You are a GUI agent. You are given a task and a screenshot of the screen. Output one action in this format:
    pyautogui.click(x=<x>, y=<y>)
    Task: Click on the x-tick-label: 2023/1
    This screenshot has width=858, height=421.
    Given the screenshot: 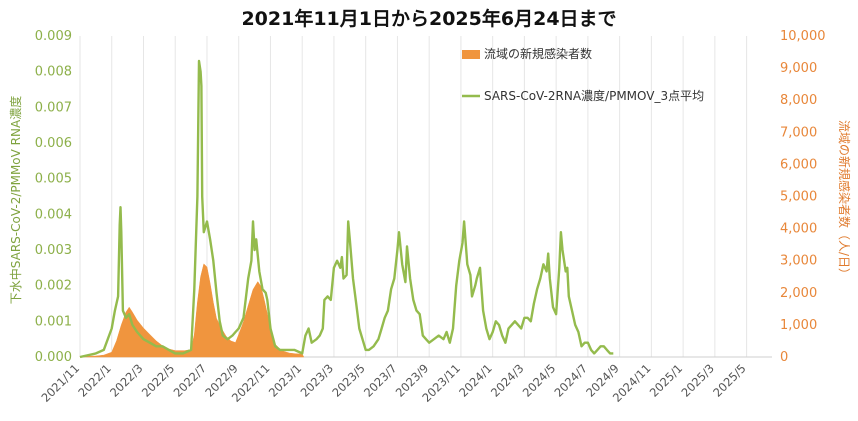 What is the action you would take?
    pyautogui.click(x=285, y=380)
    